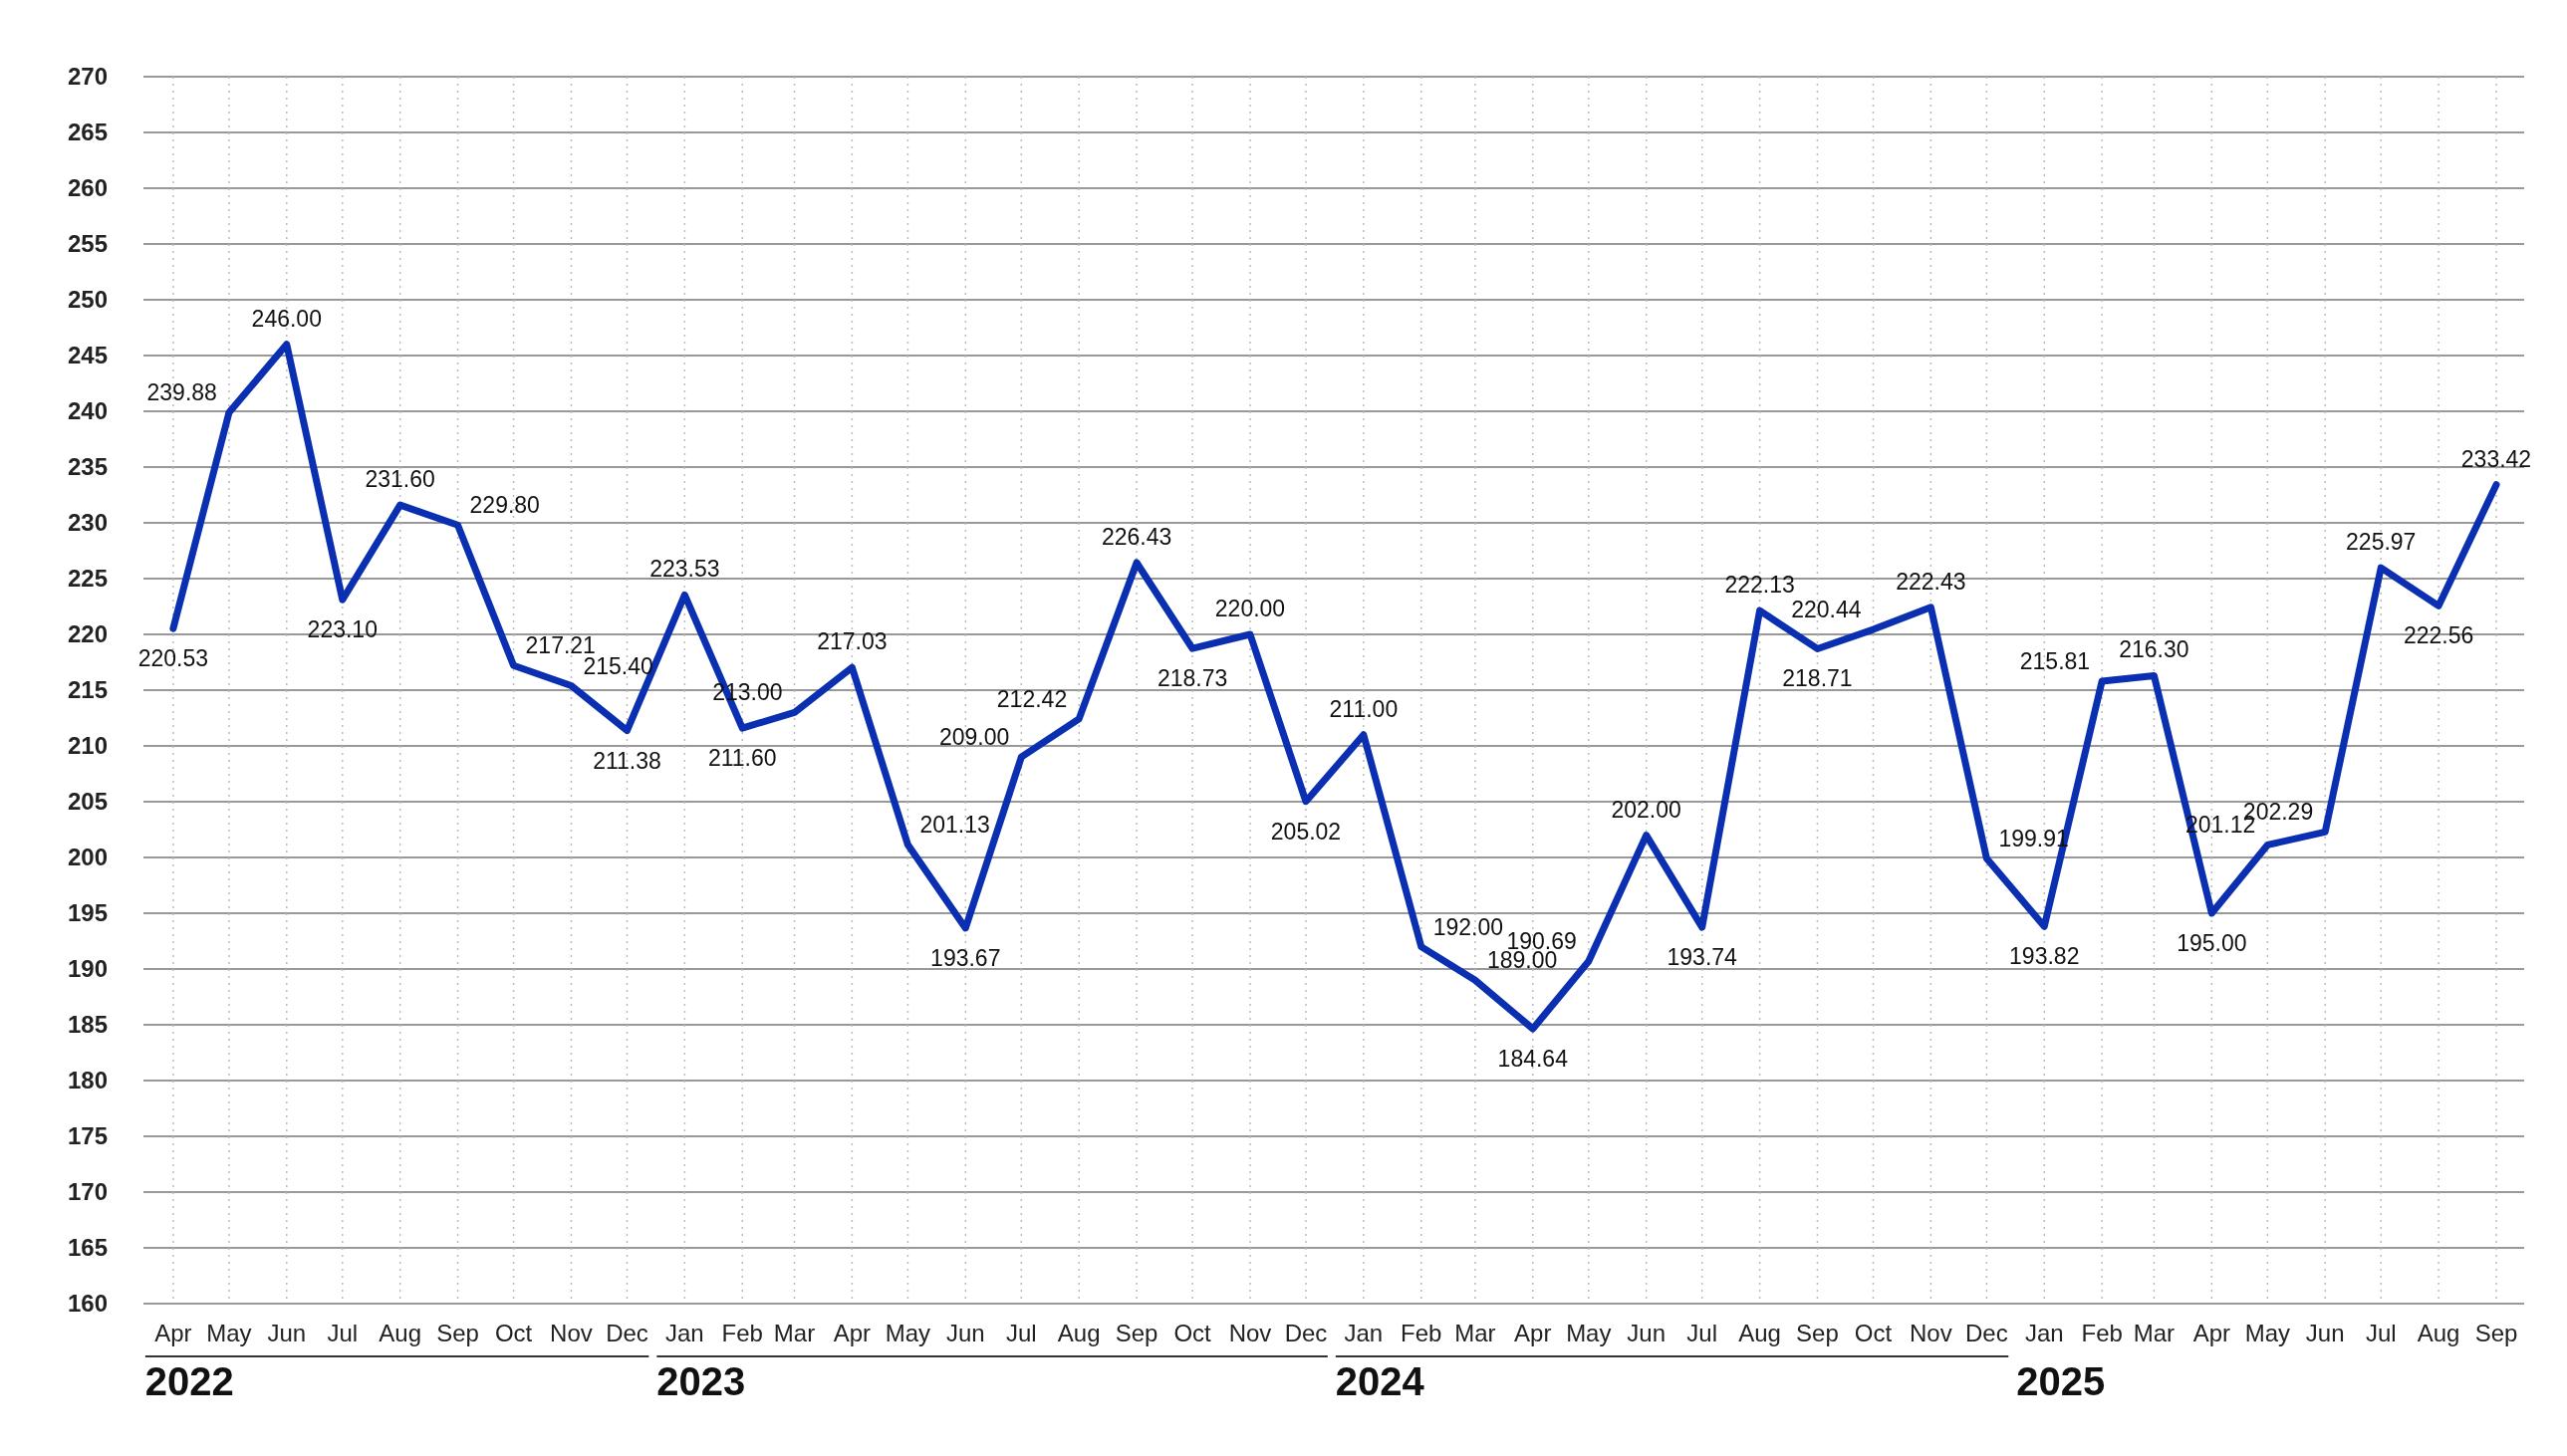  Describe the element at coordinates (1192, 678) in the screenshot. I see `data-label: 218.73` at that location.